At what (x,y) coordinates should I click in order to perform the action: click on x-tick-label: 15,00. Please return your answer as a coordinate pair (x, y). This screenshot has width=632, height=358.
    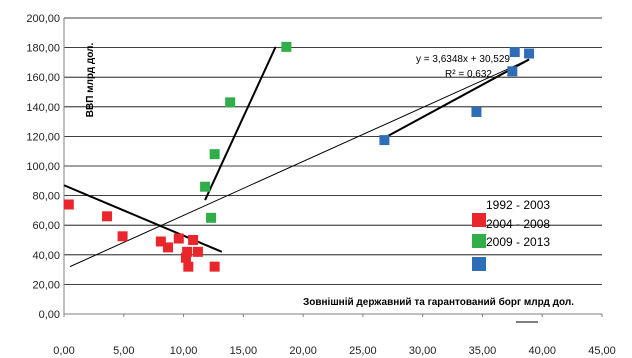
    Looking at the image, I should click on (244, 351).